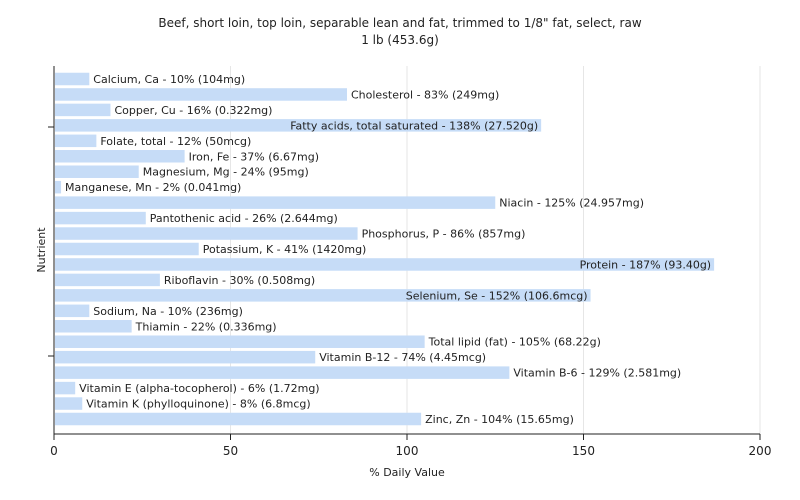 The image size is (800, 500). What do you see at coordinates (226, 172) in the screenshot?
I see `bar-label: Magnesium, Mg - 24% (95mg)` at bounding box center [226, 172].